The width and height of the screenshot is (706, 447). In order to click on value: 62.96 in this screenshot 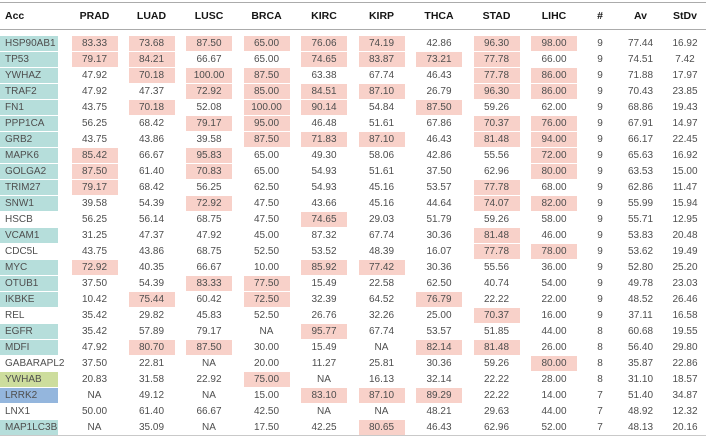, I will do `click(496, 171)`.